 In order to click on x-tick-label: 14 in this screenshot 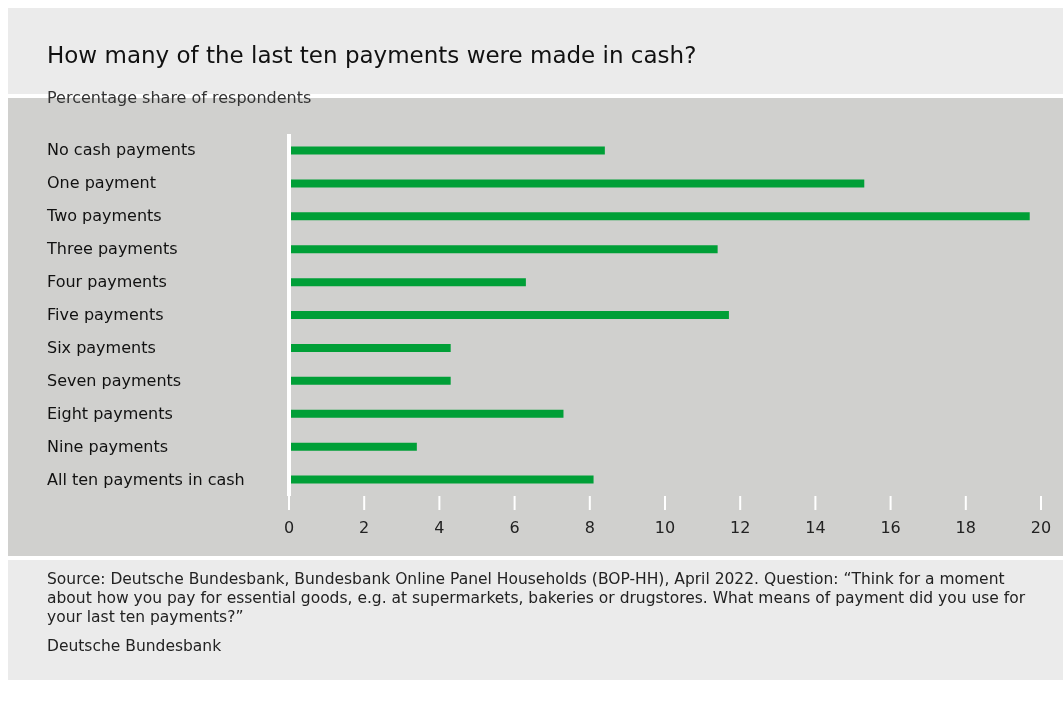, I will do `click(815, 528)`.